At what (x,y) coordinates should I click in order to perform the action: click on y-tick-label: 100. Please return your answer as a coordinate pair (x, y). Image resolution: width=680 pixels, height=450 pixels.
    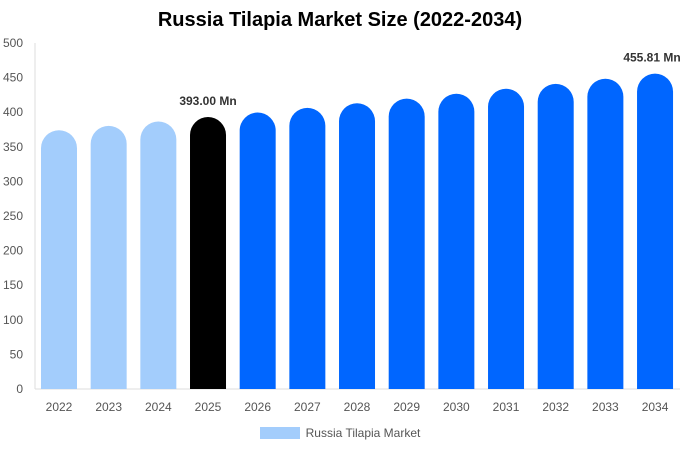
    Looking at the image, I should click on (13, 320).